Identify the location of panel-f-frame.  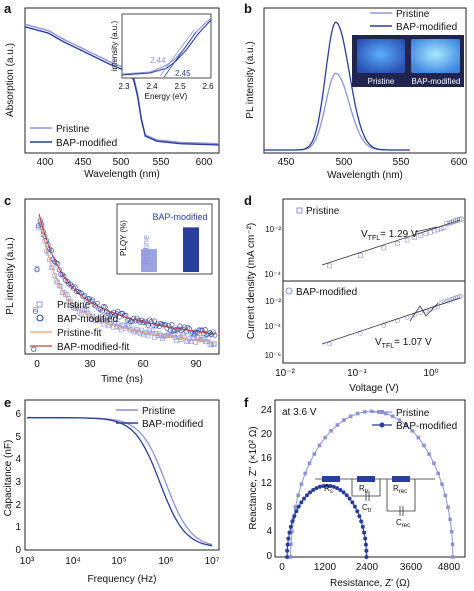
(370, 478).